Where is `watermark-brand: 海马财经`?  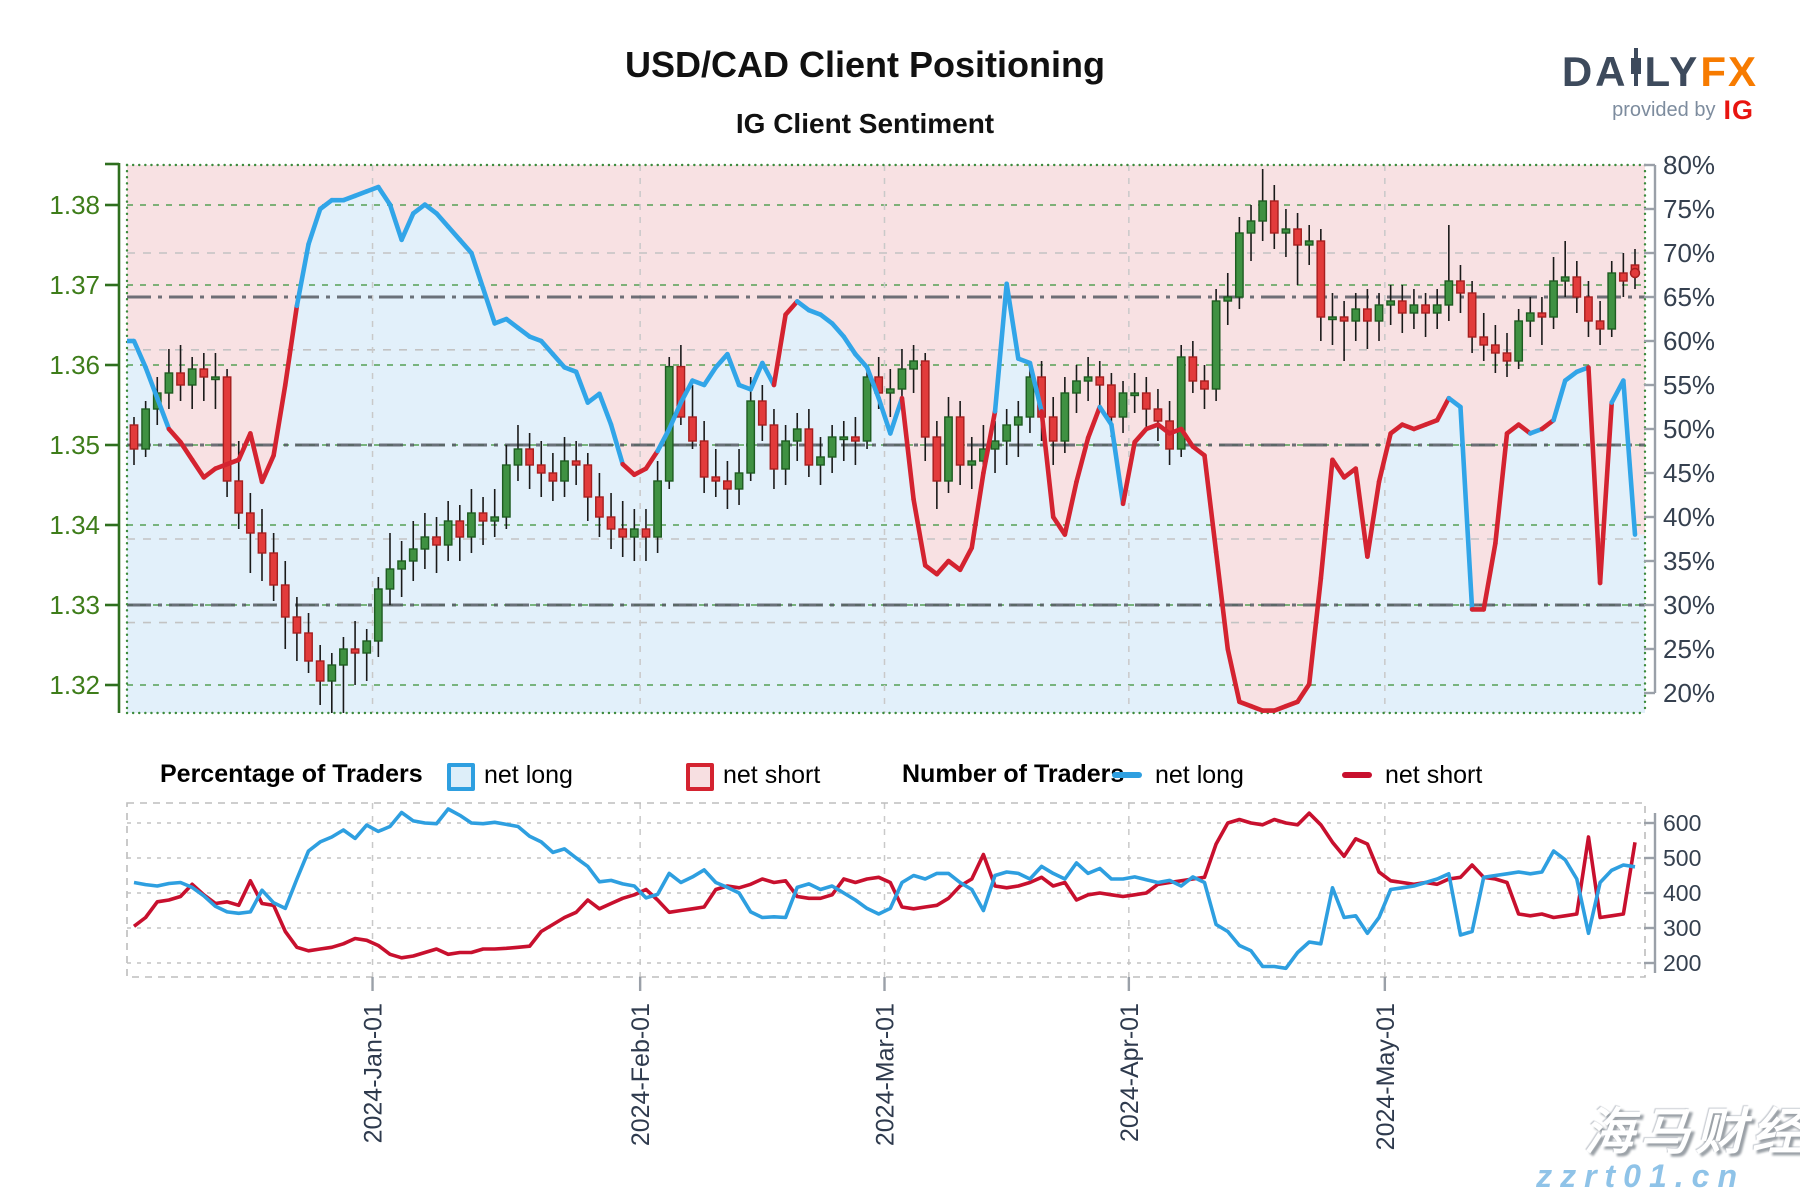
watermark-brand: 海马财经 is located at coordinates (1692, 1132).